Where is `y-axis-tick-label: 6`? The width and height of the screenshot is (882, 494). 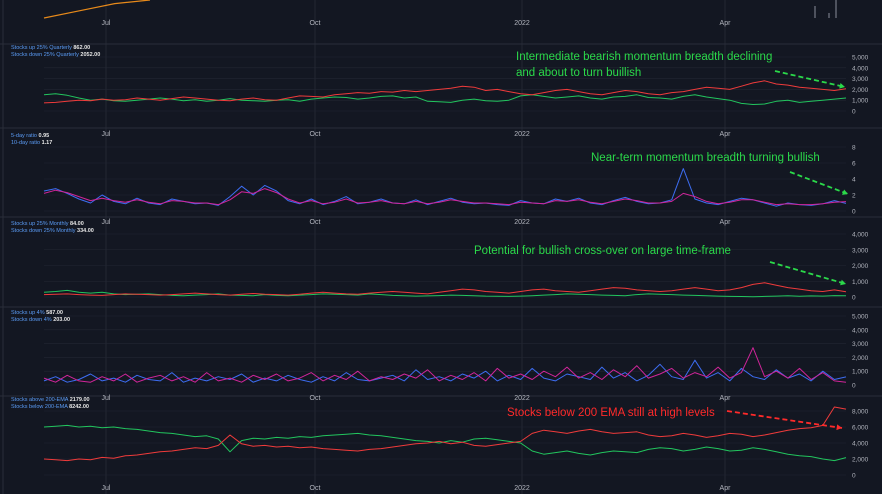 y-axis-tick-label: 6 is located at coordinates (854, 164).